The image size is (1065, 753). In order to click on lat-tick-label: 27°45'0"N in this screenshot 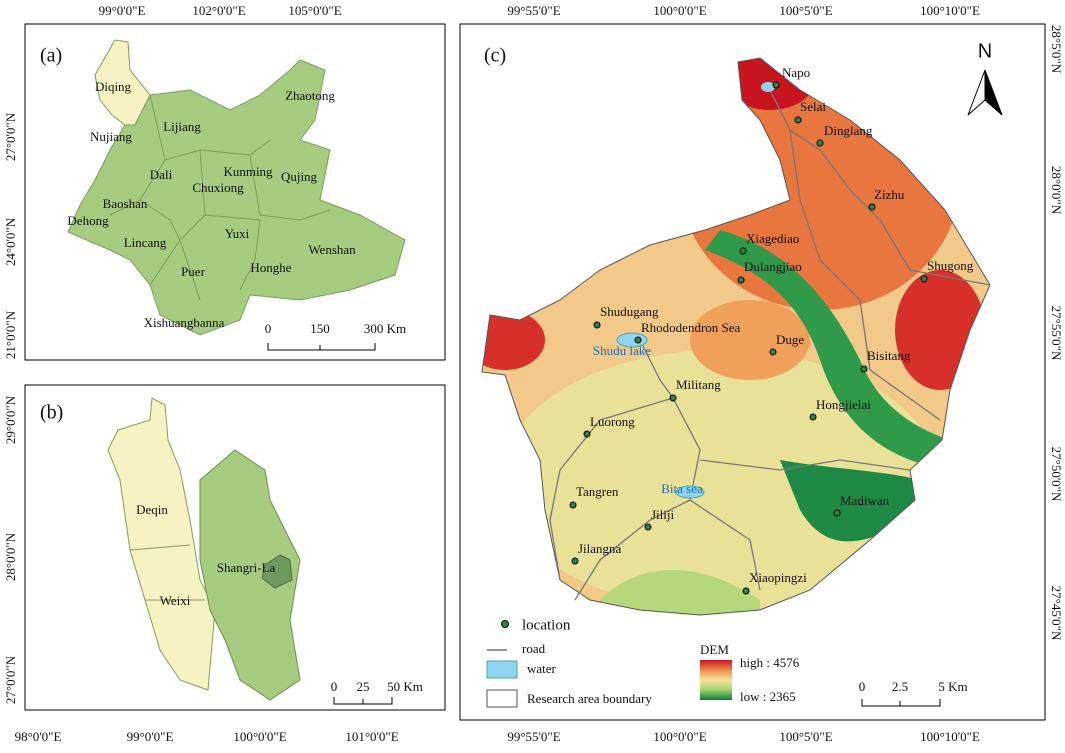, I will do `click(1056, 613)`.